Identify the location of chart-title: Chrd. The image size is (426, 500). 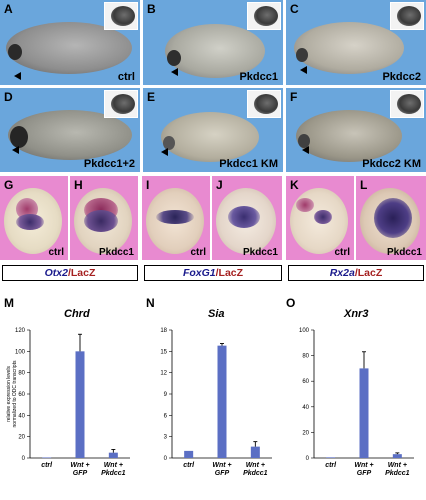
(77, 314).